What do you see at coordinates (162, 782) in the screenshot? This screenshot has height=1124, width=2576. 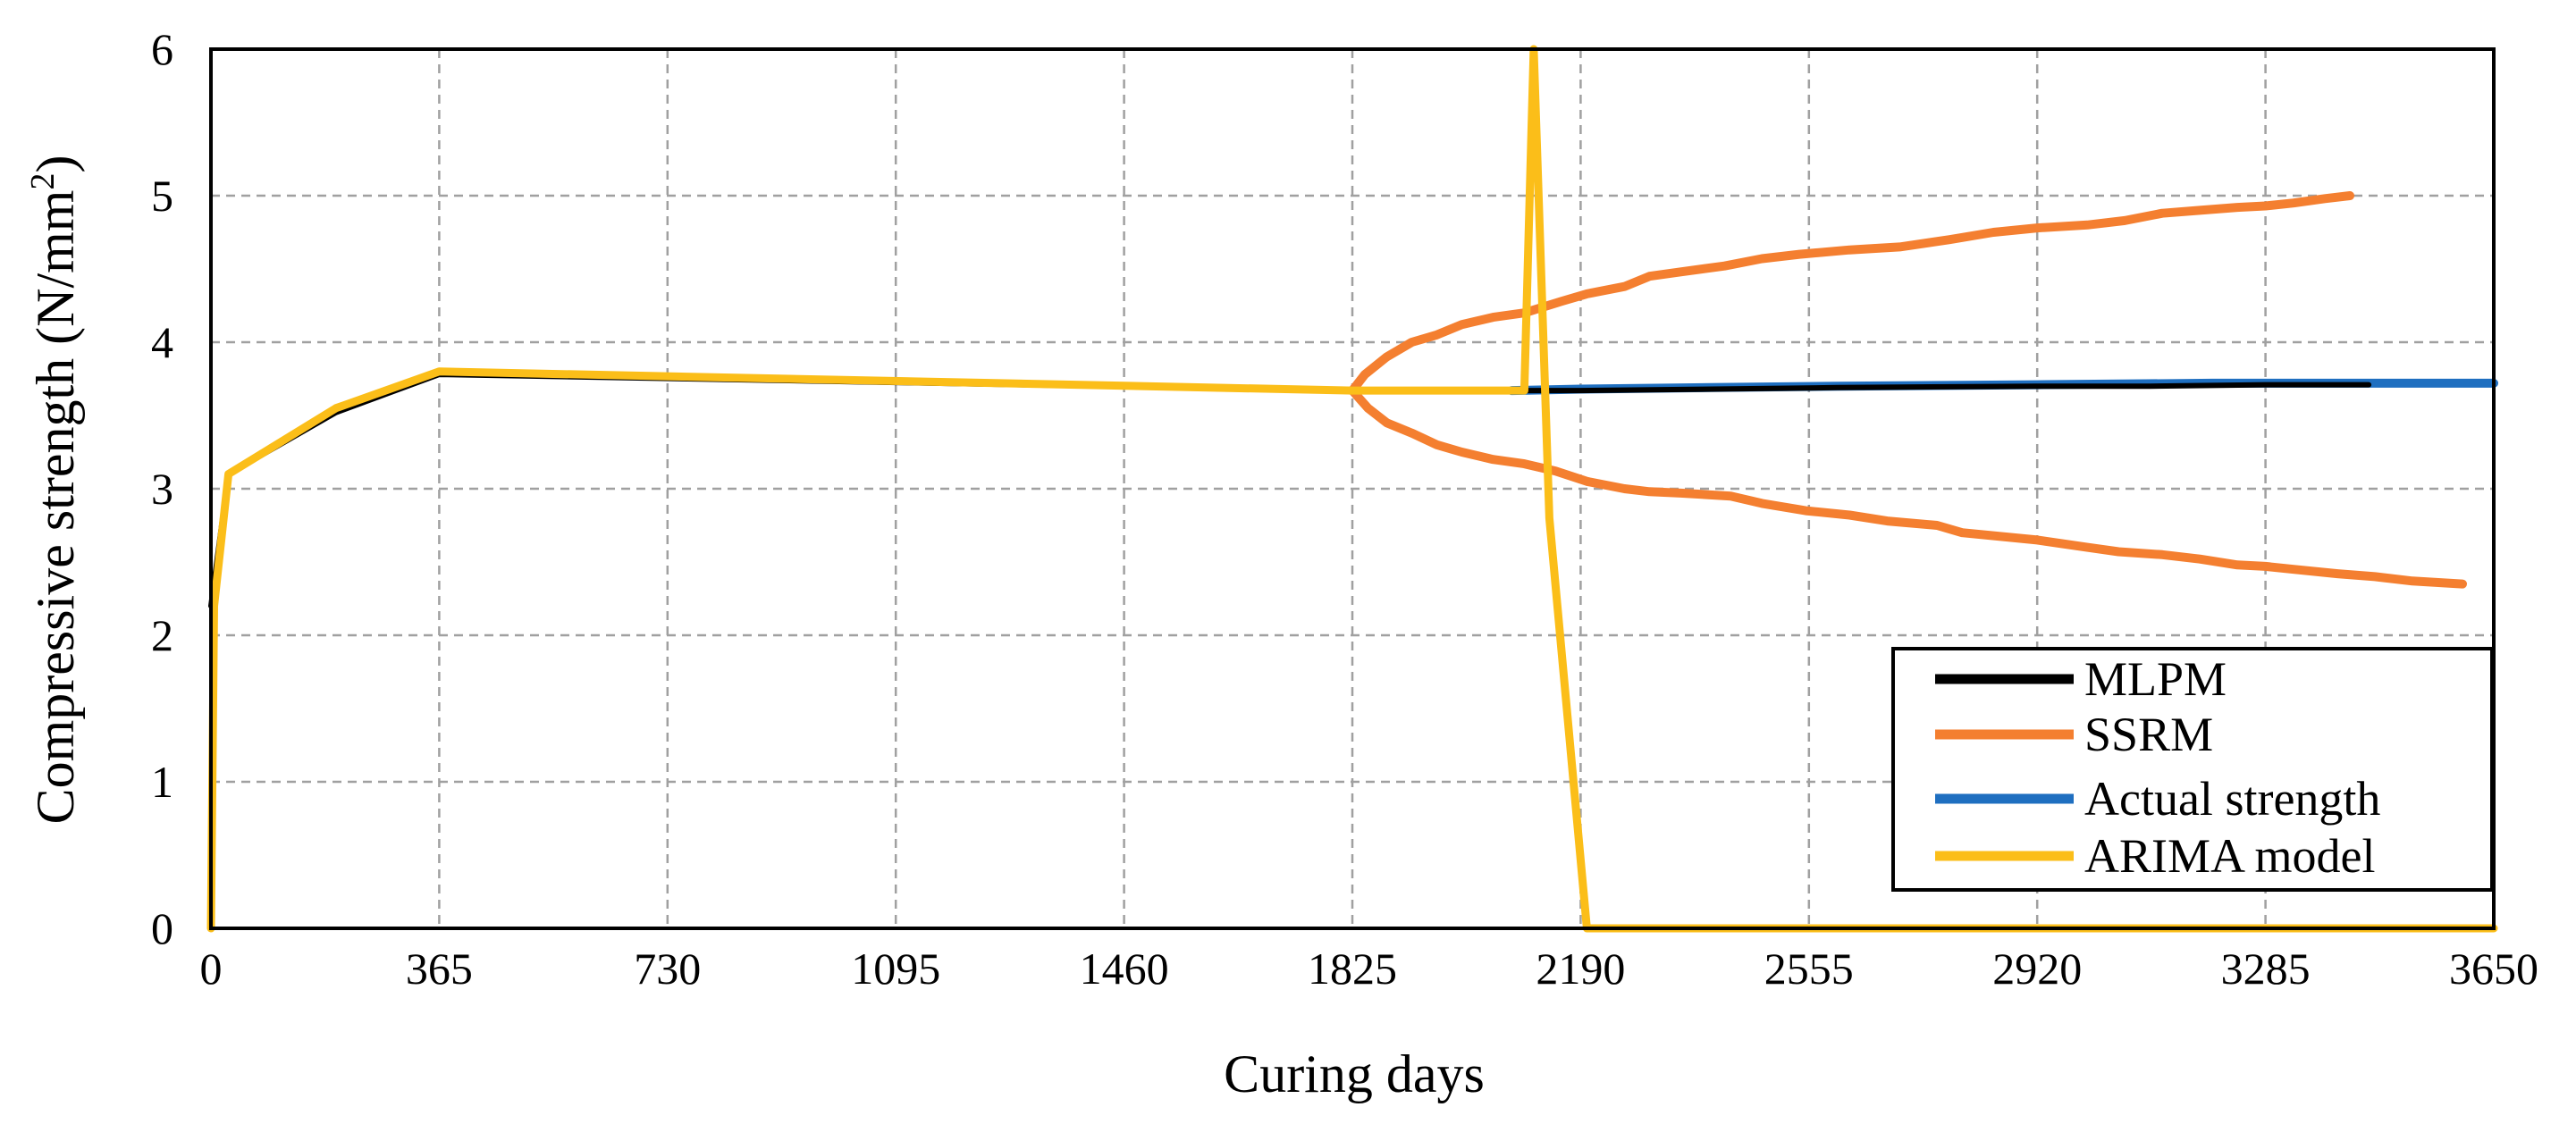 I see `y-tick-label: 1` at bounding box center [162, 782].